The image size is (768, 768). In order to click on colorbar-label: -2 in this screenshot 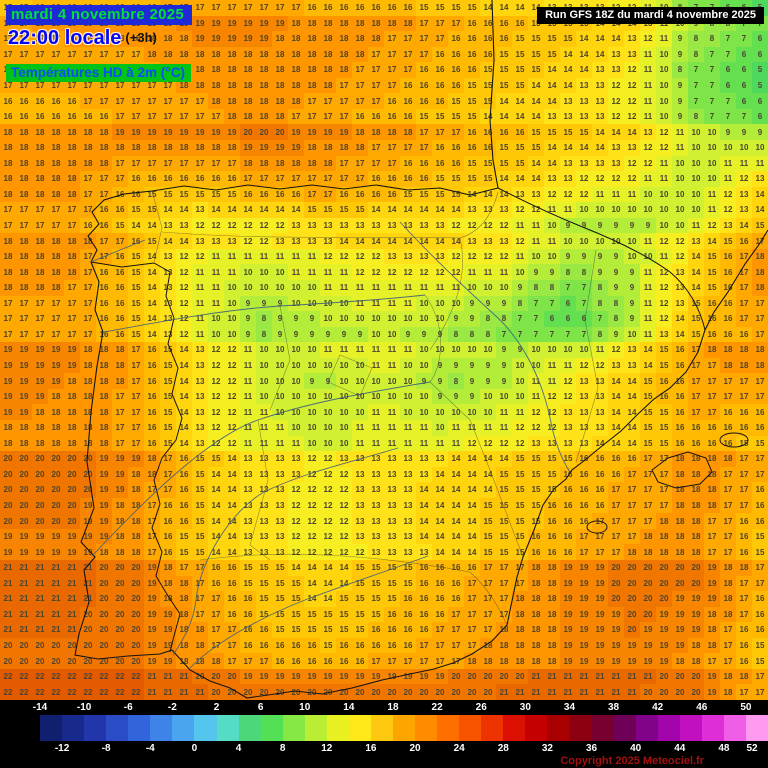, I will do `click(172, 707)`.